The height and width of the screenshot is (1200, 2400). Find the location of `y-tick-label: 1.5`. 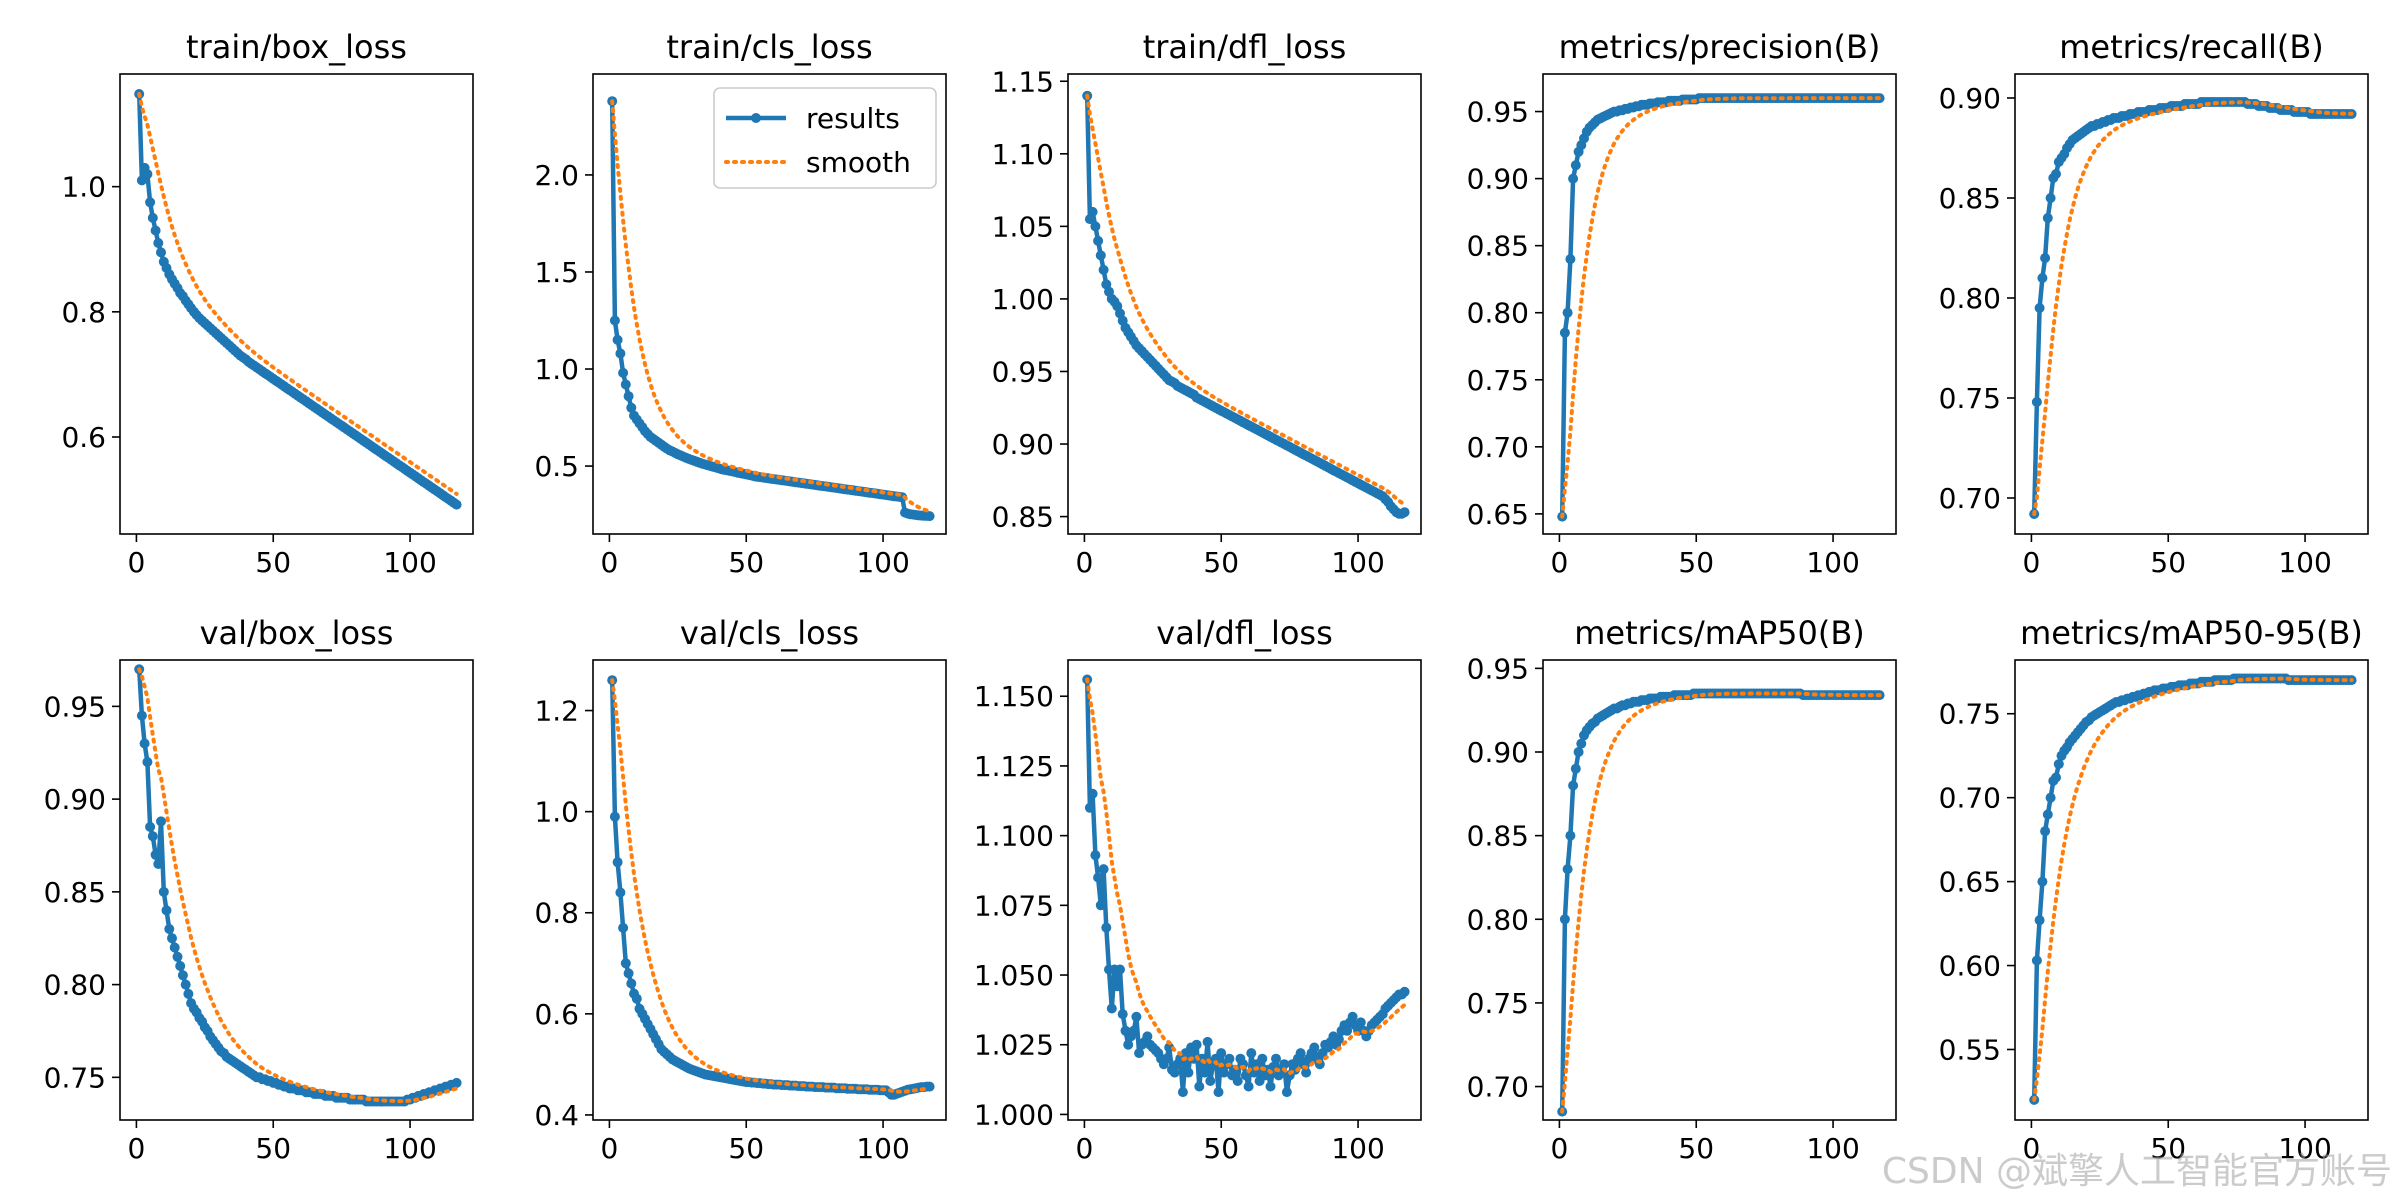

y-tick-label: 1.5 is located at coordinates (556, 272).